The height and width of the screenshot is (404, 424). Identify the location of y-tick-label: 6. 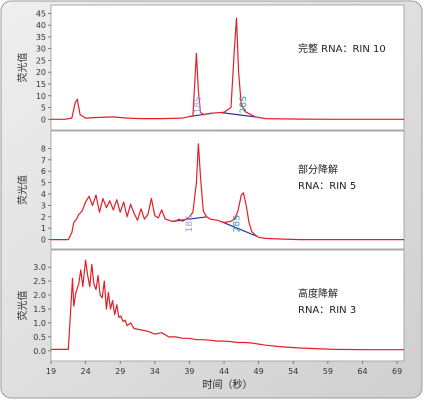
(43, 171).